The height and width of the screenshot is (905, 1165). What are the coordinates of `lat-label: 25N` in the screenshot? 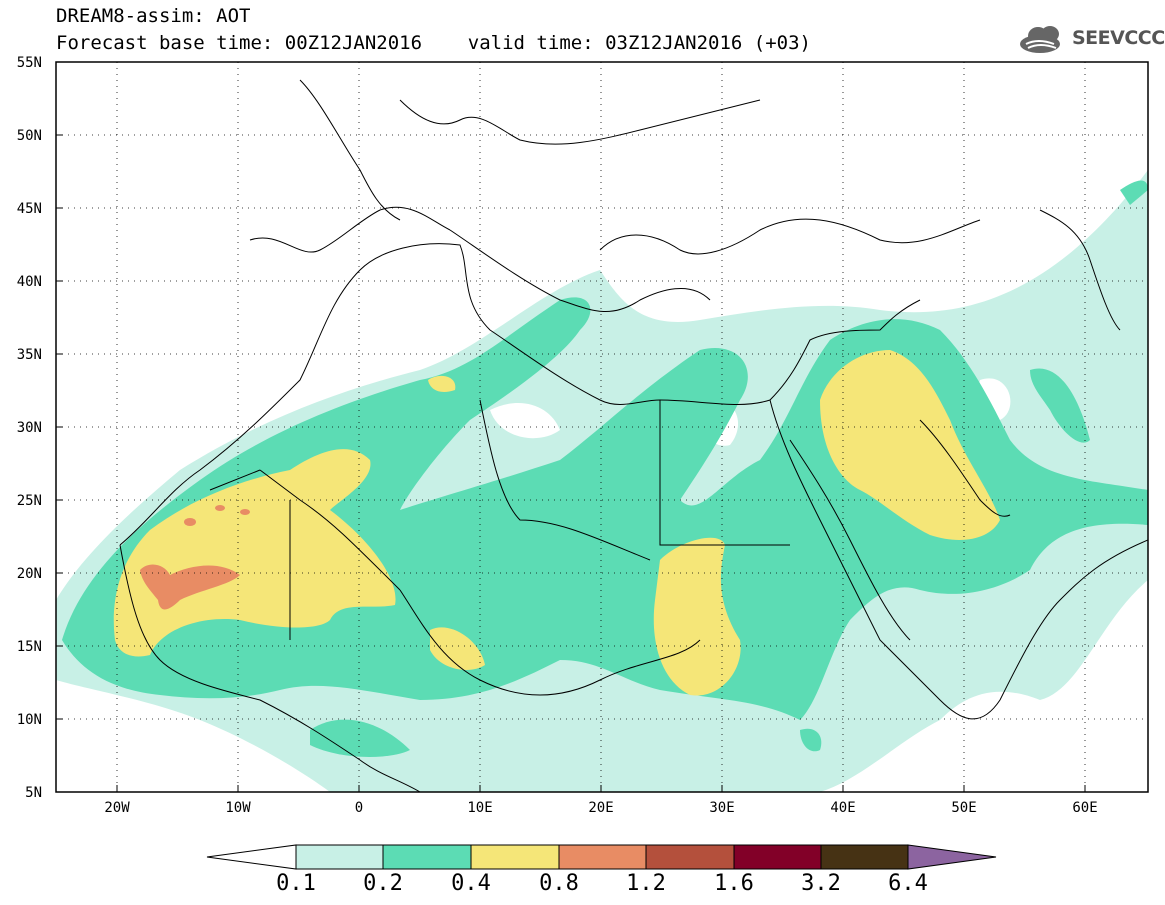 It's located at (29, 501).